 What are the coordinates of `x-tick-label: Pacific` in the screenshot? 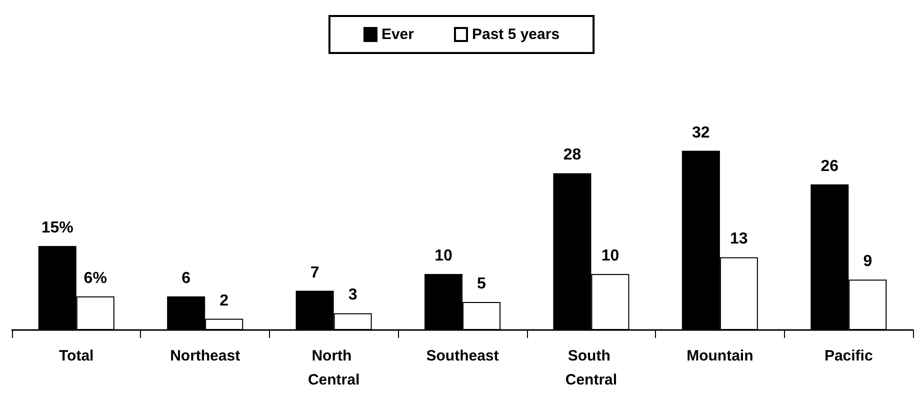 It's located at (848, 356).